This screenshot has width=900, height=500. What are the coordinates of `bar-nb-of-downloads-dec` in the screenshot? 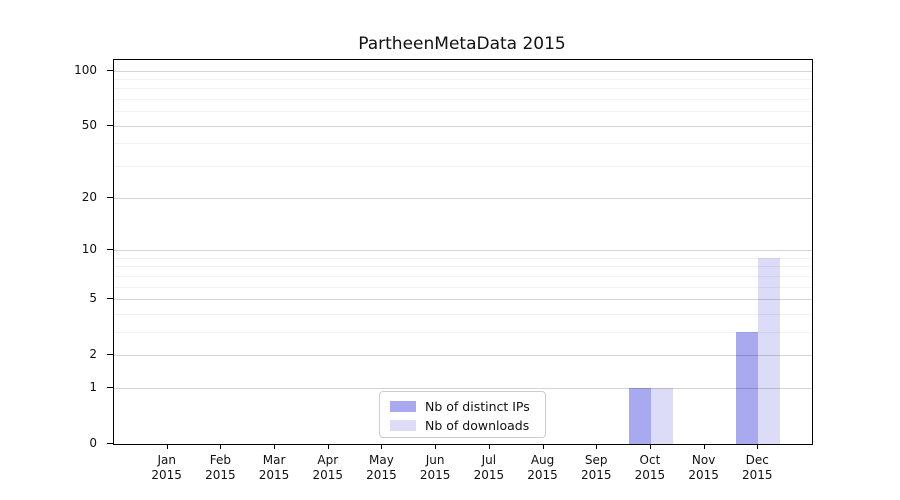 It's located at (769, 350).